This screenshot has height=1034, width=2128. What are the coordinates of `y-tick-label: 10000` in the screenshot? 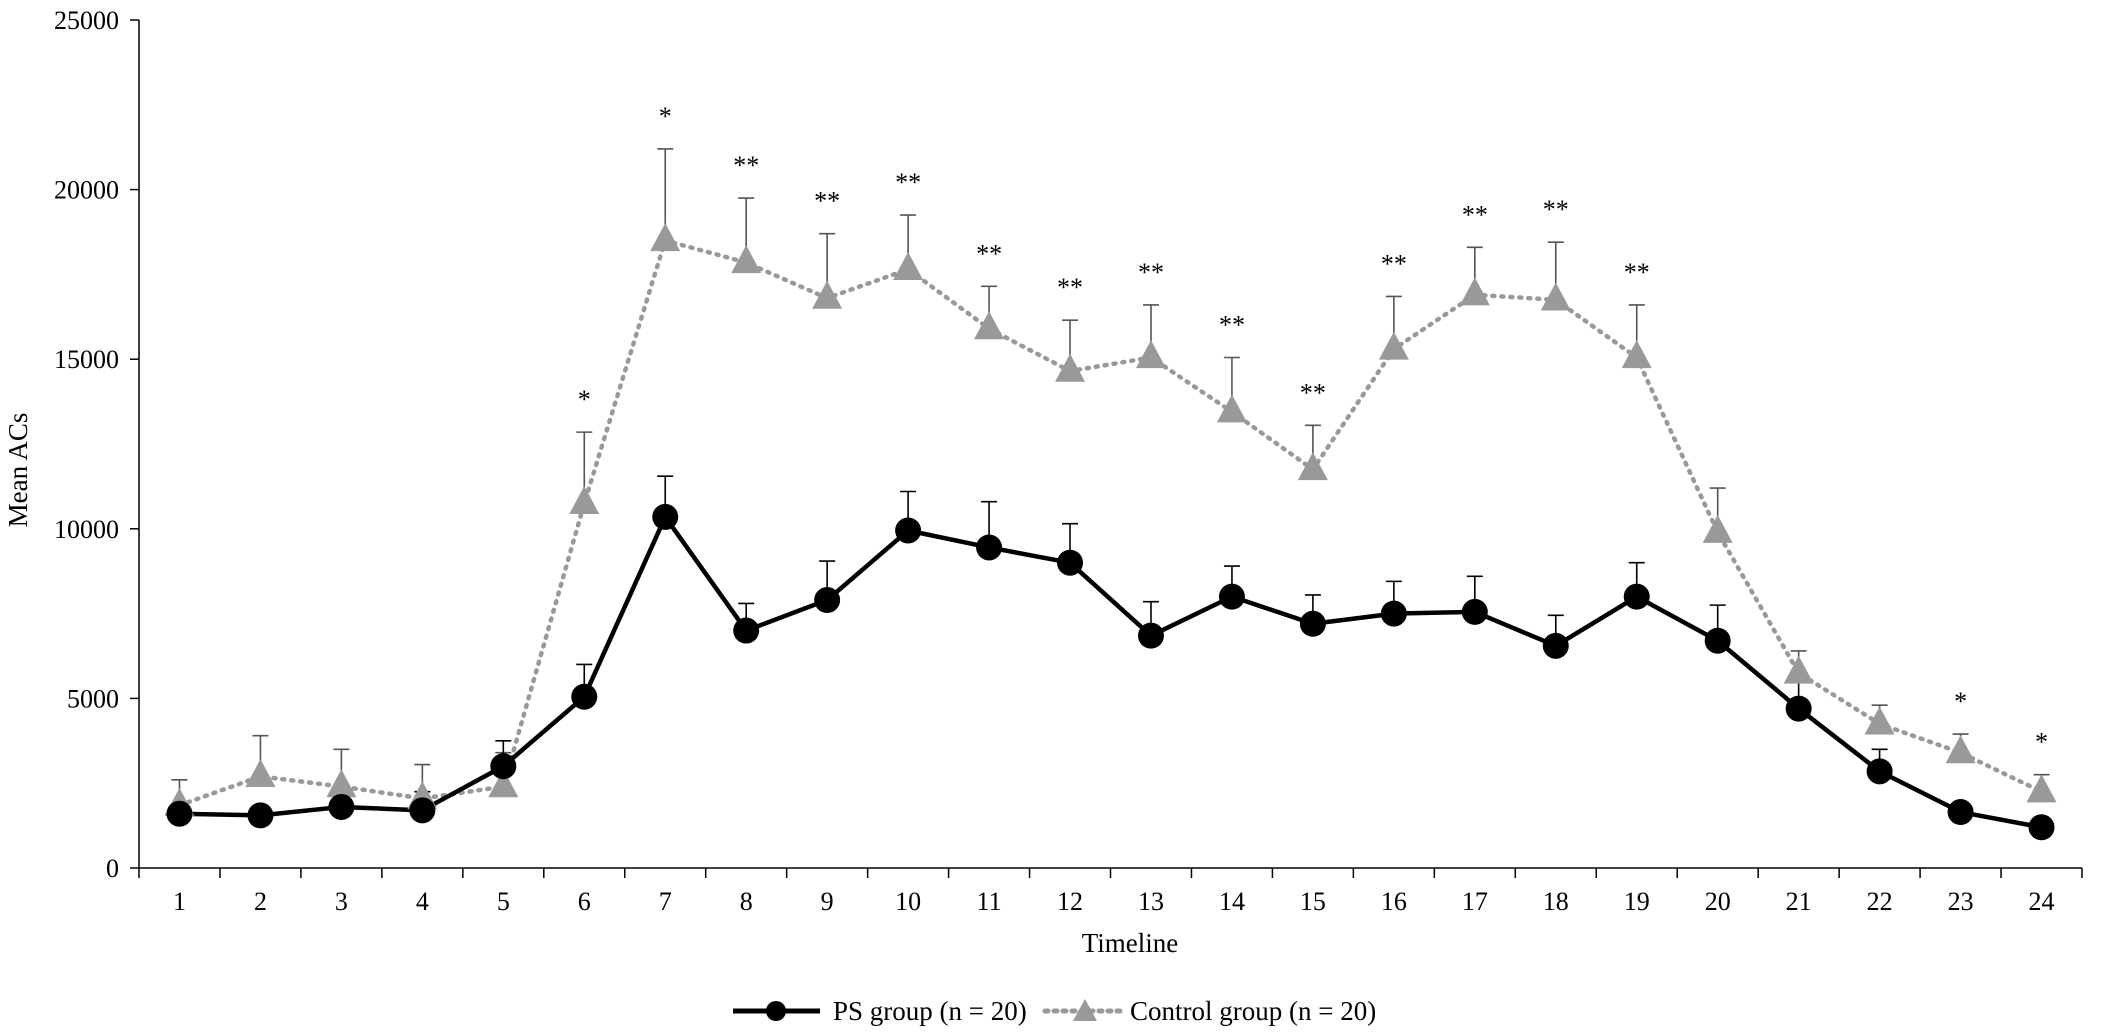 It's located at (86, 529).